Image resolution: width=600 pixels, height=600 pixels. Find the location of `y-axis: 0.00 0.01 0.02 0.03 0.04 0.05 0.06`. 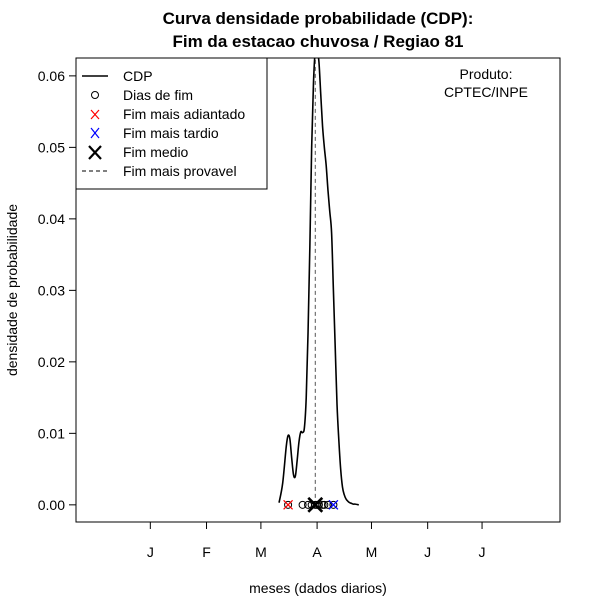

y-axis: 0.00 0.01 0.02 0.03 0.04 0.05 0.06 is located at coordinates (57, 290).